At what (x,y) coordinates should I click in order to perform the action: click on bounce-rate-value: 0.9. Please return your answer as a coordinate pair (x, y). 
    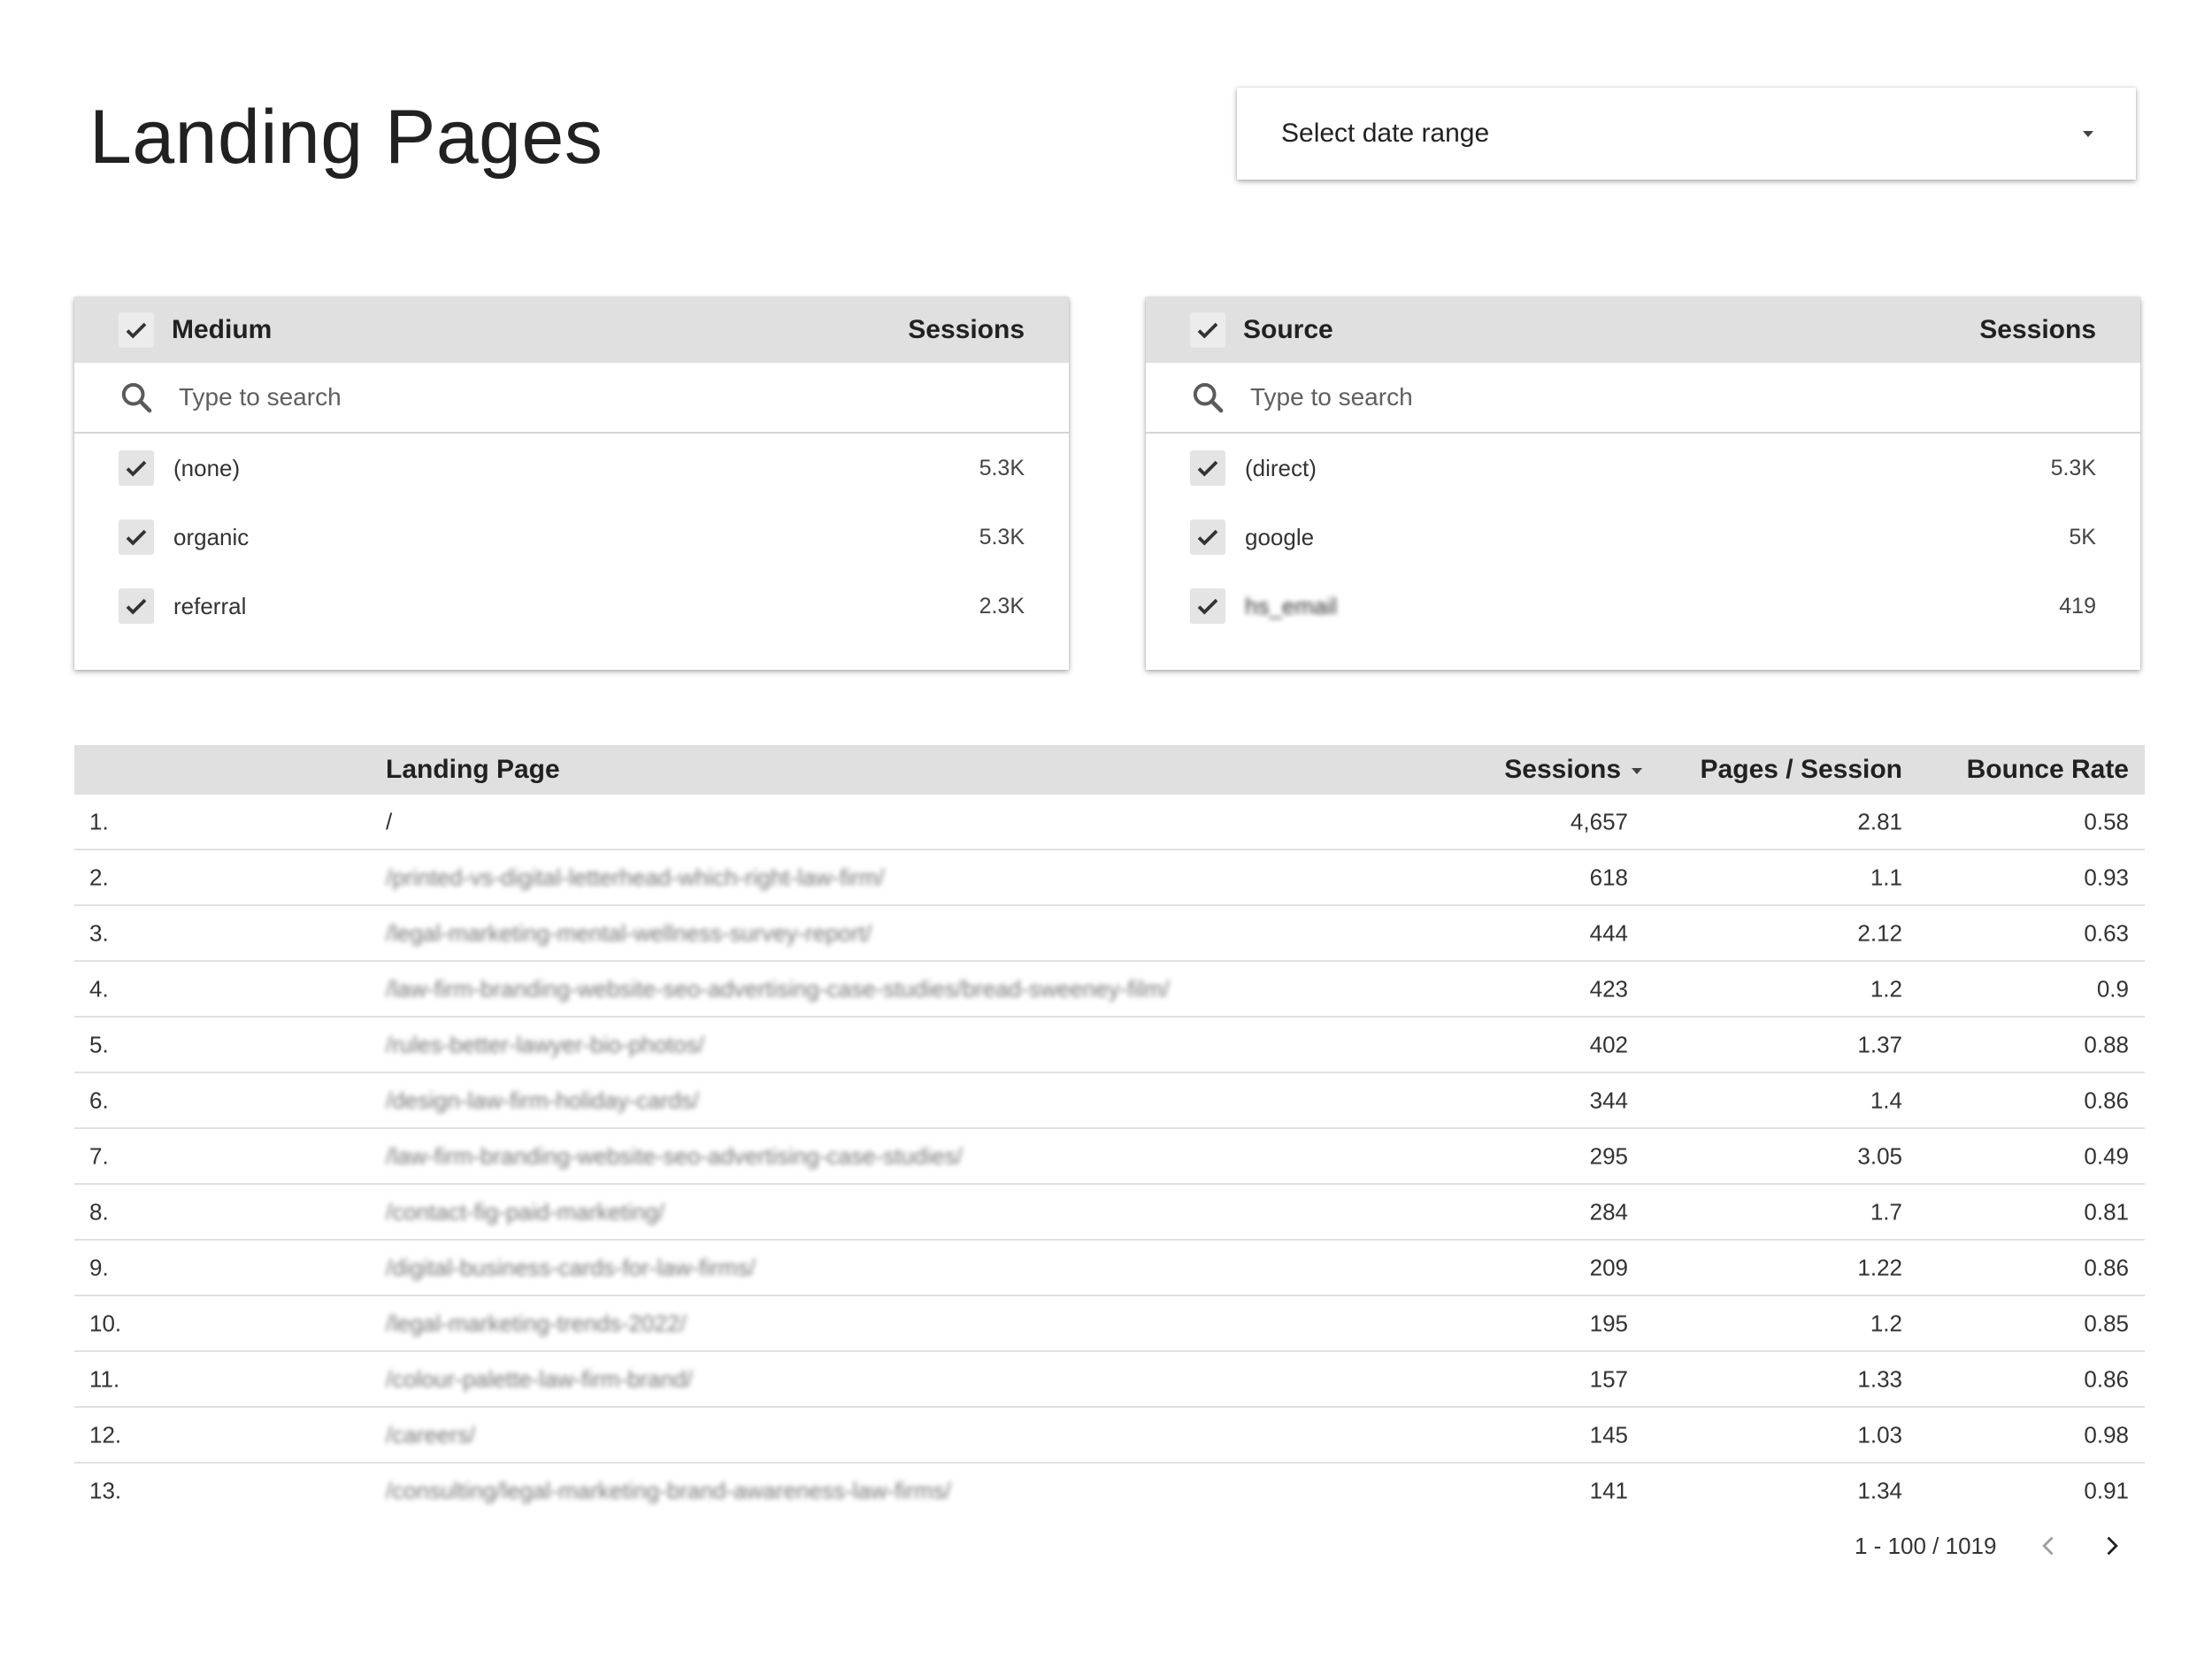
    Looking at the image, I should click on (2113, 988).